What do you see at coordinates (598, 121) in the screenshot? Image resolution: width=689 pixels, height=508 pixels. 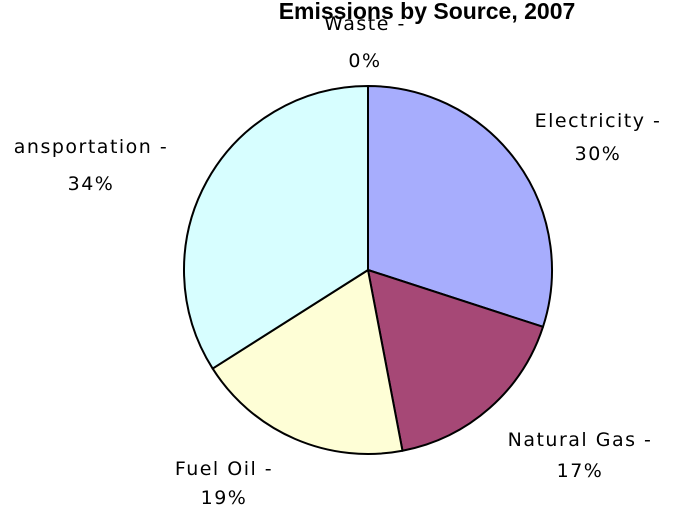 I see `slice-label: Electricity -` at bounding box center [598, 121].